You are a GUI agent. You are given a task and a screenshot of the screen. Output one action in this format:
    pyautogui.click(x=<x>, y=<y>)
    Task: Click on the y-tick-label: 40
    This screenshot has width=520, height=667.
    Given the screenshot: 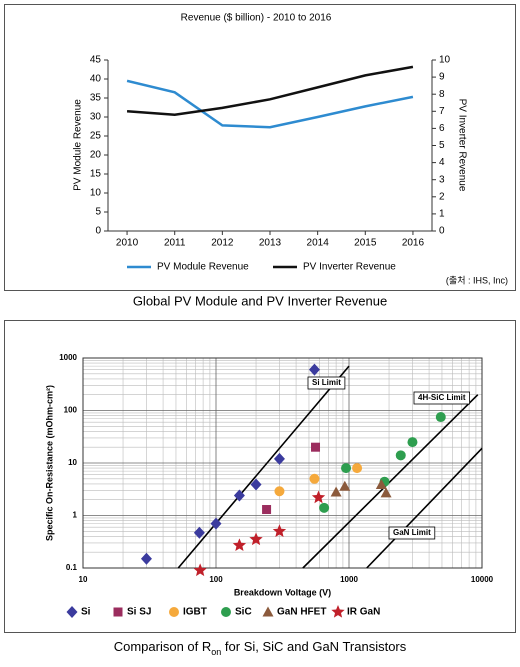 What is the action you would take?
    pyautogui.click(x=96, y=79)
    